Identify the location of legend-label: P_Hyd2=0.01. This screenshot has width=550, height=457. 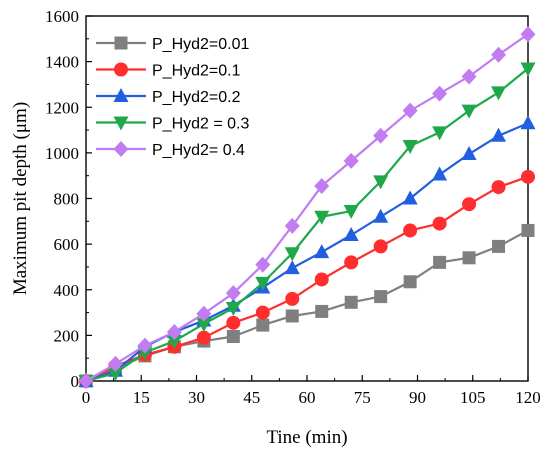
(201, 44).